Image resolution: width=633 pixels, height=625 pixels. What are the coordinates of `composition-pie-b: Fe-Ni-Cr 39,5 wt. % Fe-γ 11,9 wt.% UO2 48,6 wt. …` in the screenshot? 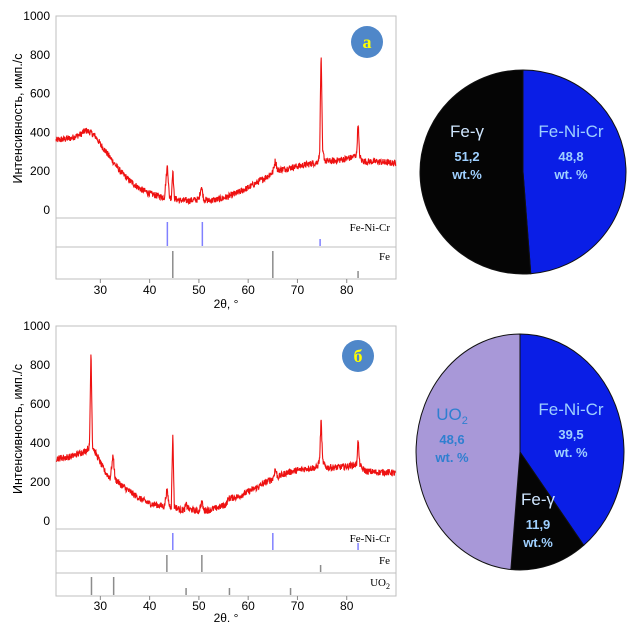 It's located at (520, 452).